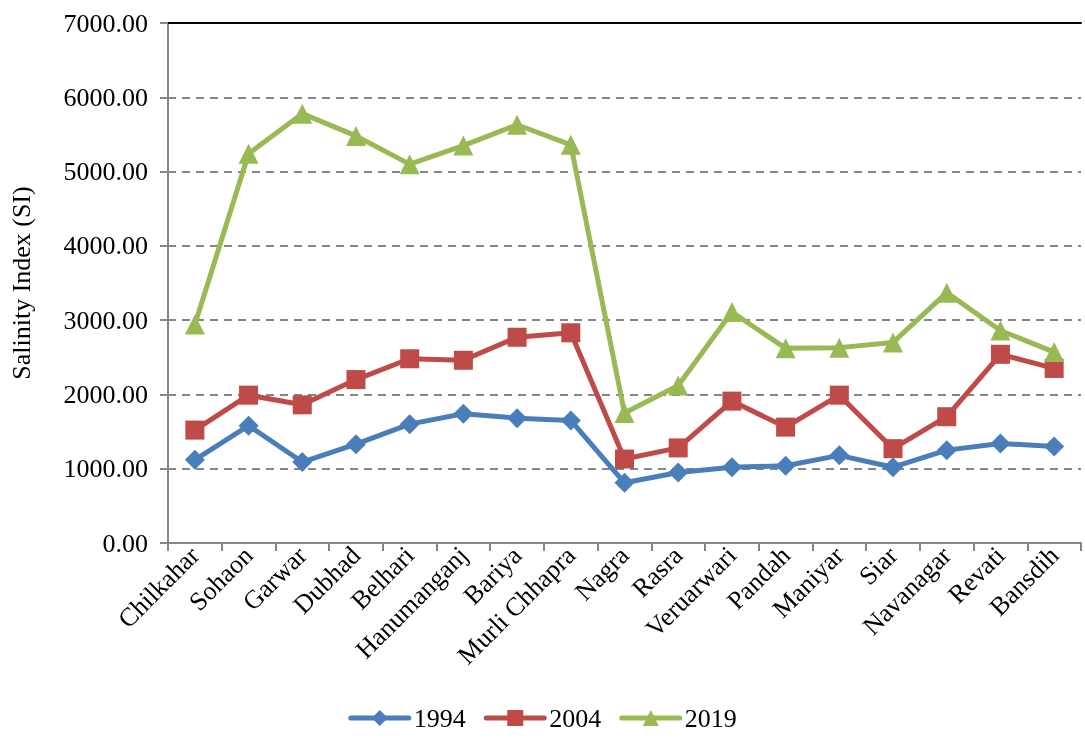 The image size is (1085, 740). I want to click on y-tick-label: 7000.00, so click(105, 23).